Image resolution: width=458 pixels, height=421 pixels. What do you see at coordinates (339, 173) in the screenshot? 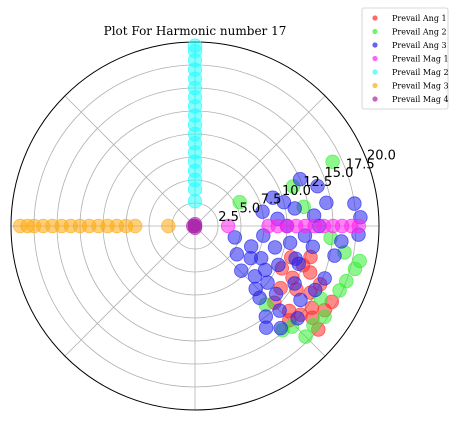
I see `radial-tick-label: 15.0` at bounding box center [339, 173].